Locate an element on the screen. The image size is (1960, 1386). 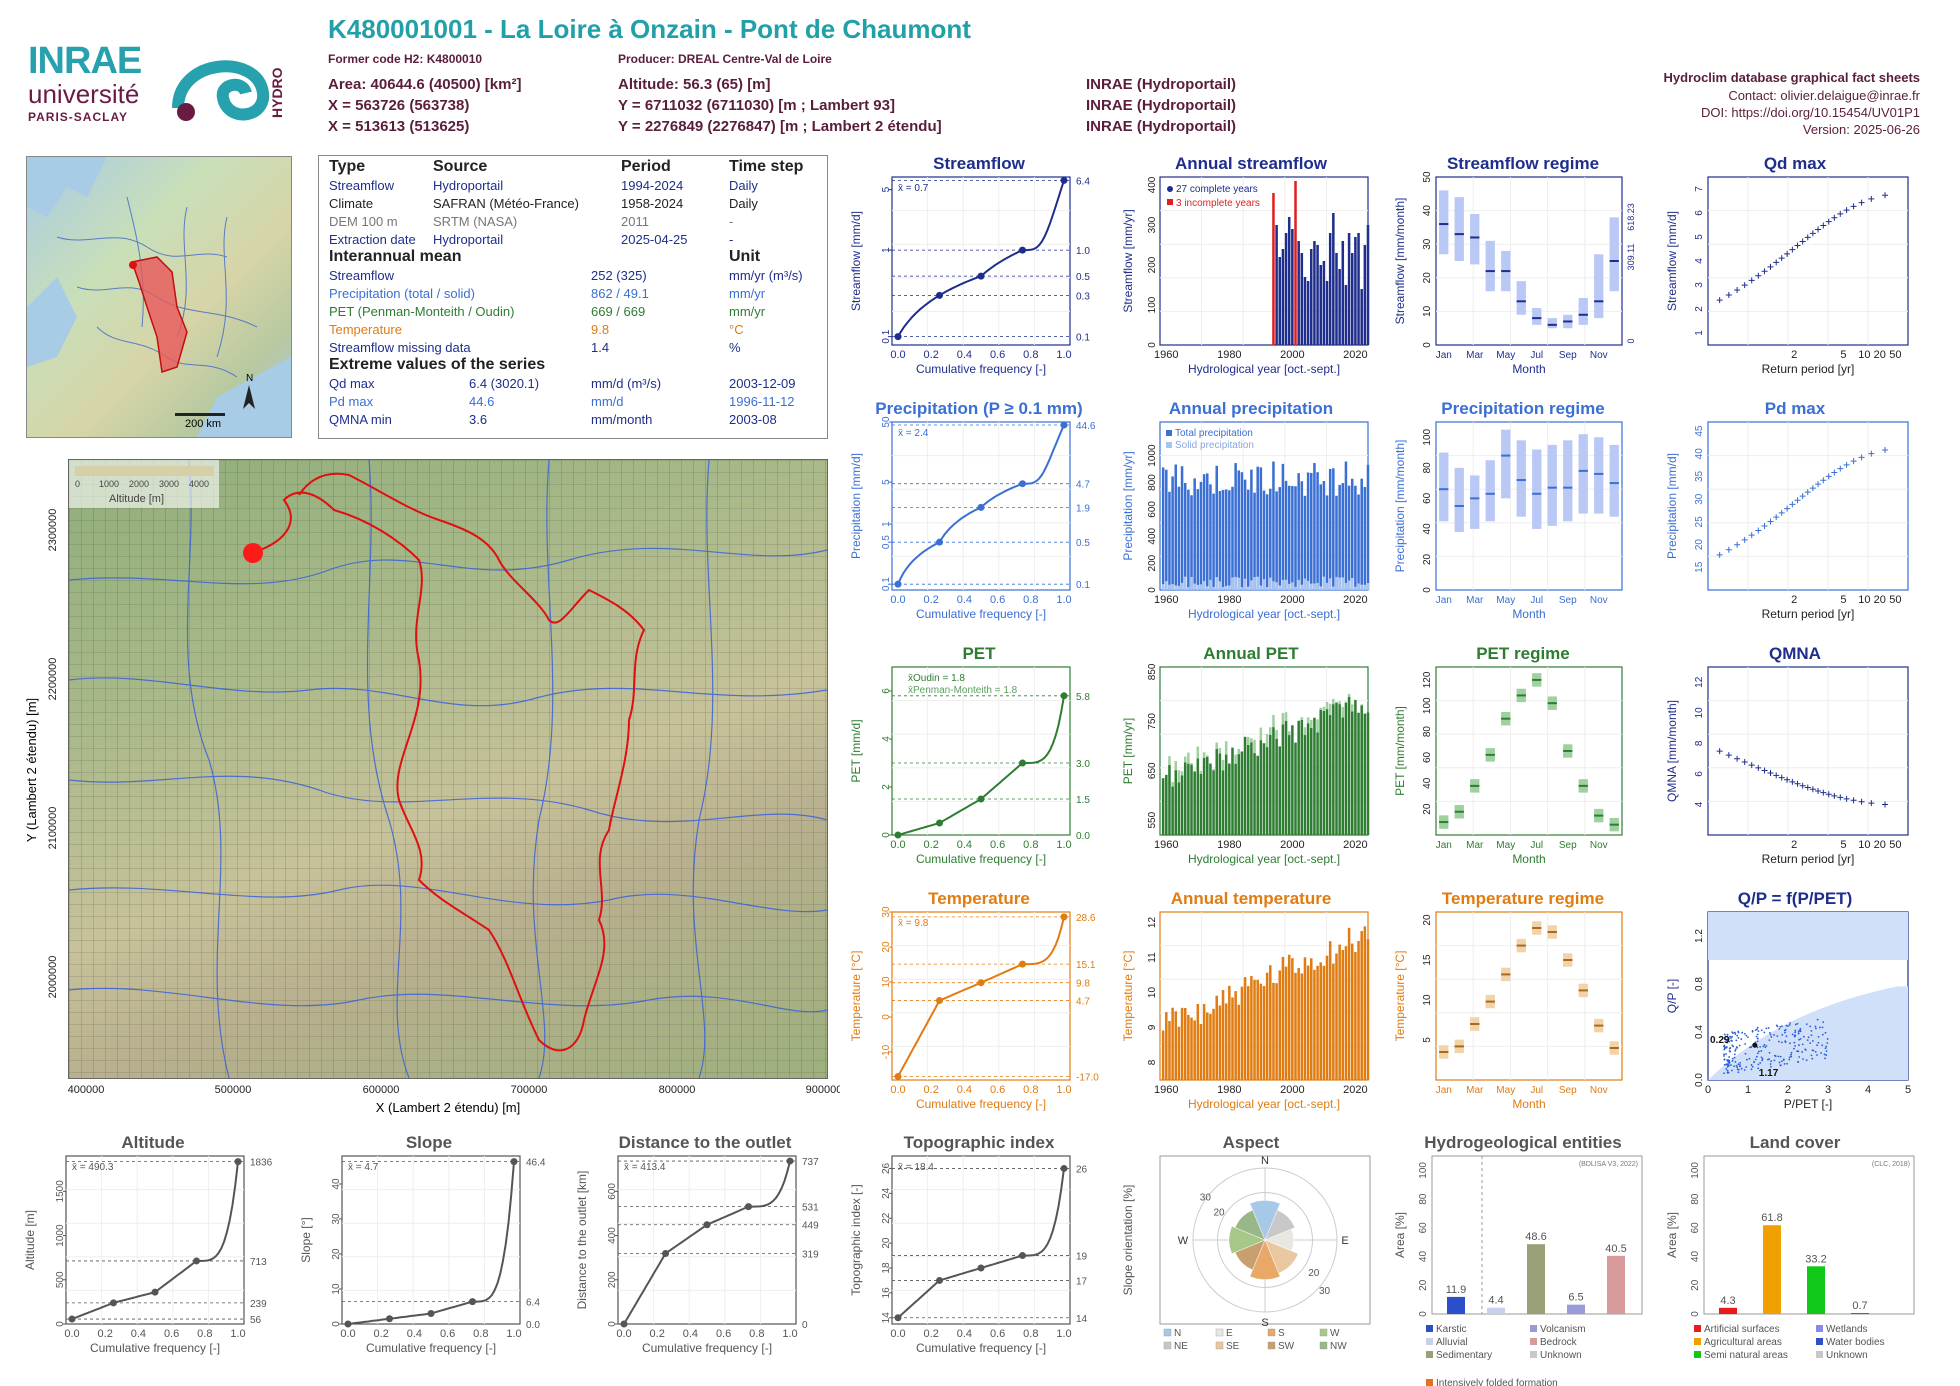
y-tick-label: 500 is located at coordinates (60, 1279).